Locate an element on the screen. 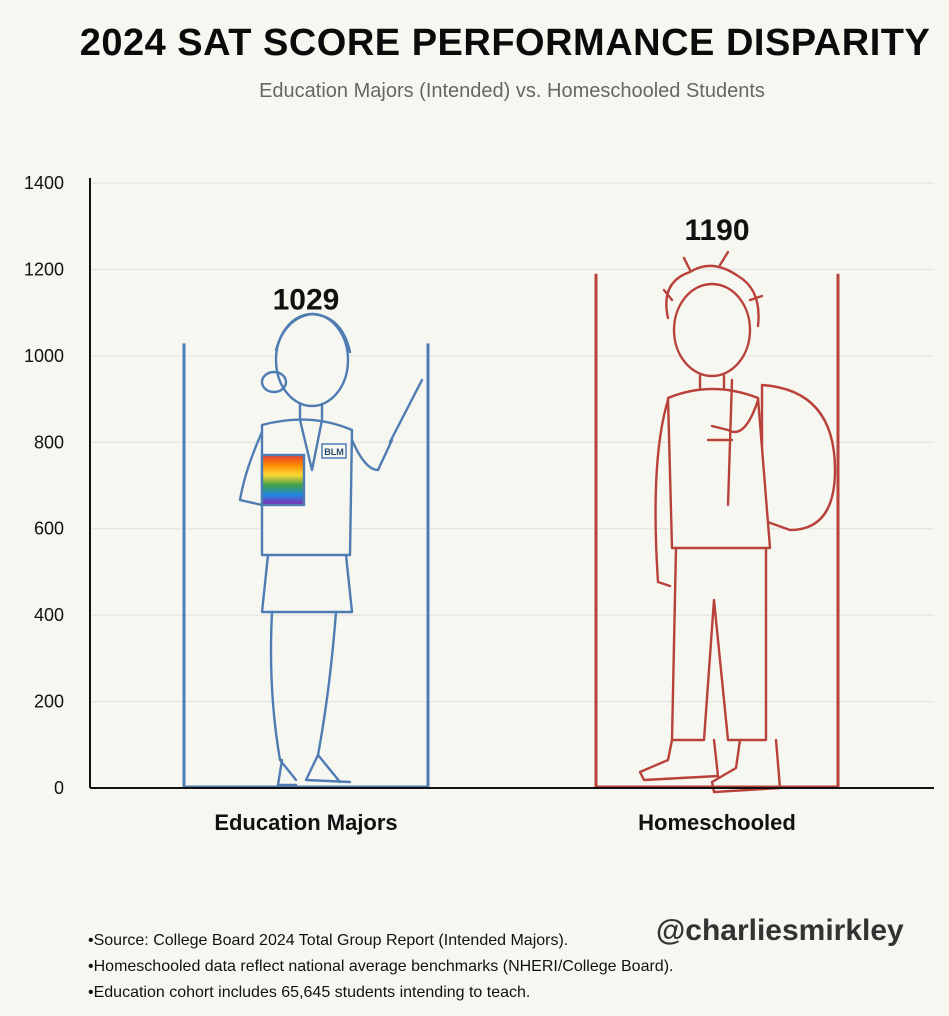 This screenshot has height=1016, width=949. bar-value-label: 1190 is located at coordinates (716, 230).